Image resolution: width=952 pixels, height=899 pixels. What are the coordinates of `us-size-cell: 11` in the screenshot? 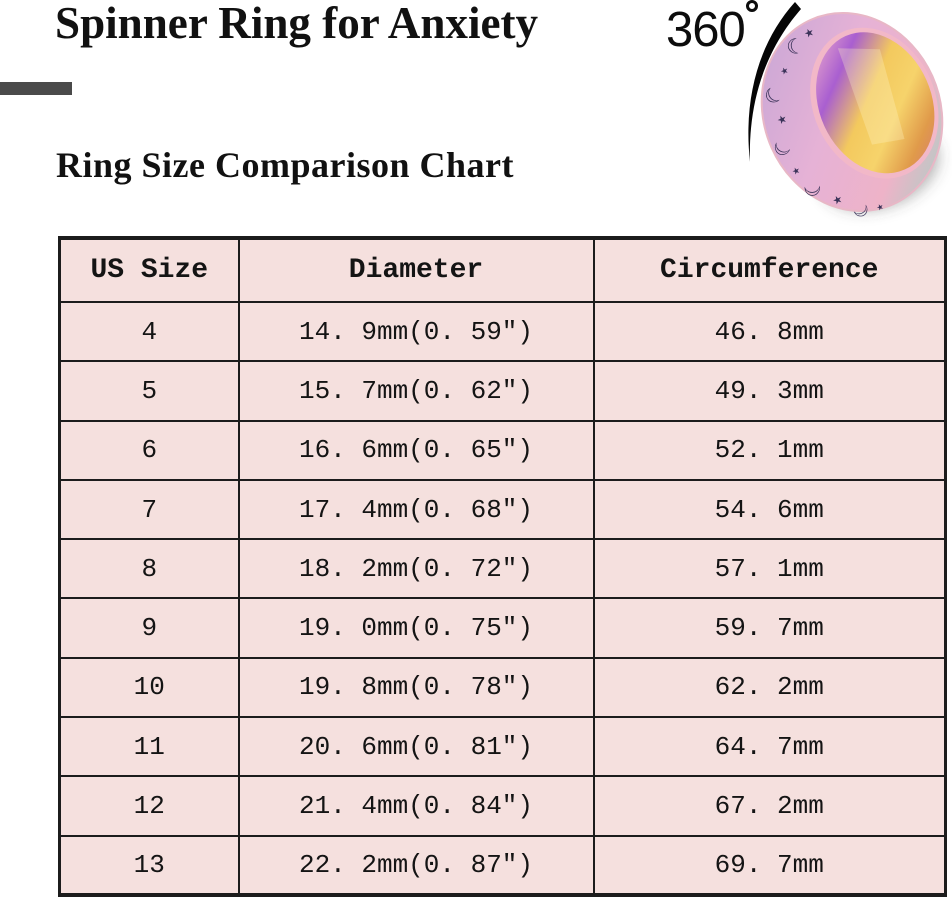 It's located at (149, 747).